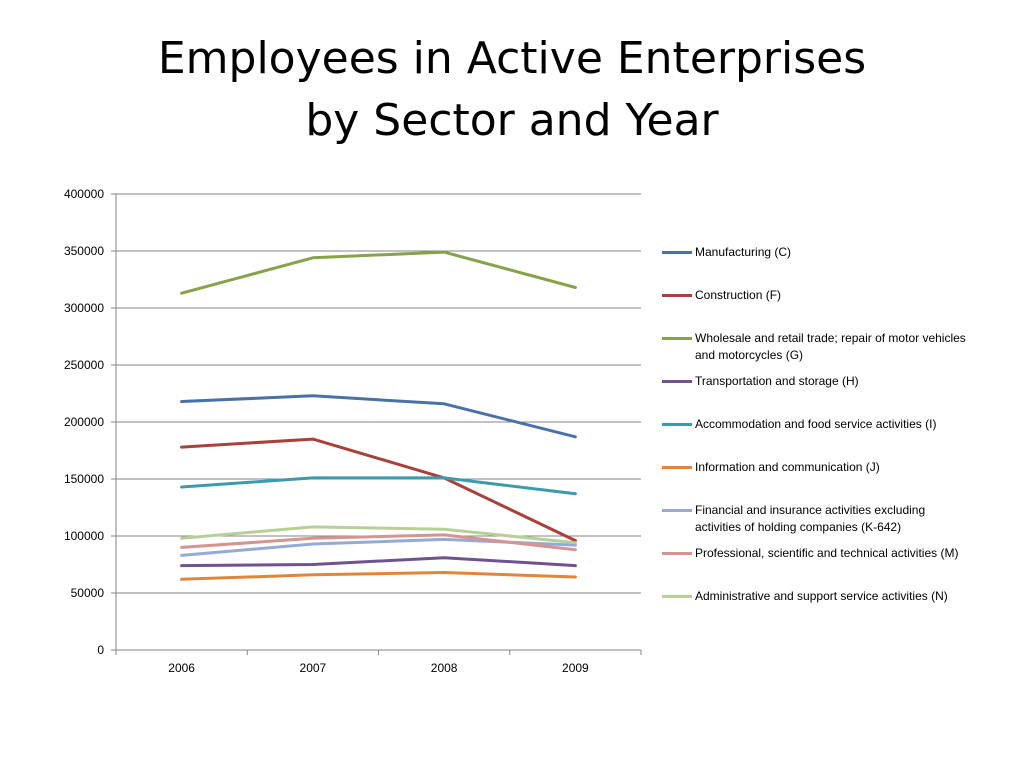 This screenshot has width=1024, height=768. What do you see at coordinates (777, 381) in the screenshot?
I see `legend-label: Transportation and storage (H)` at bounding box center [777, 381].